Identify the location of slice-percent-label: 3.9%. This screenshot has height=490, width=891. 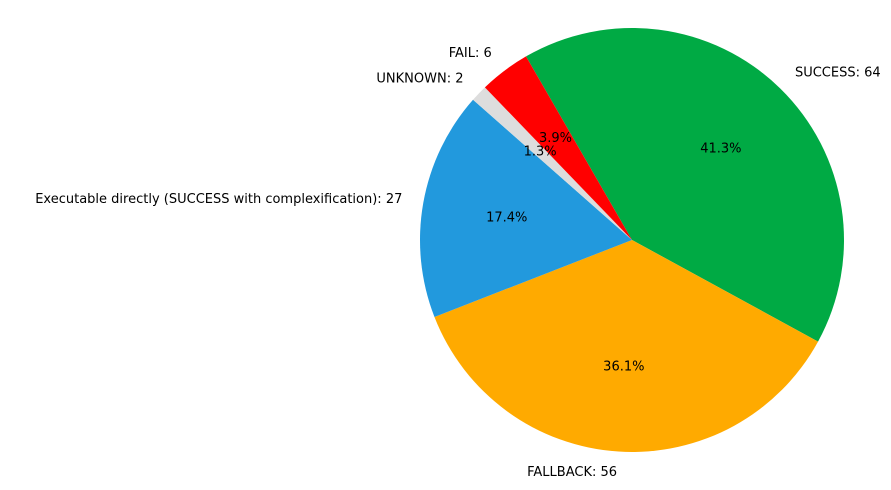
(555, 138).